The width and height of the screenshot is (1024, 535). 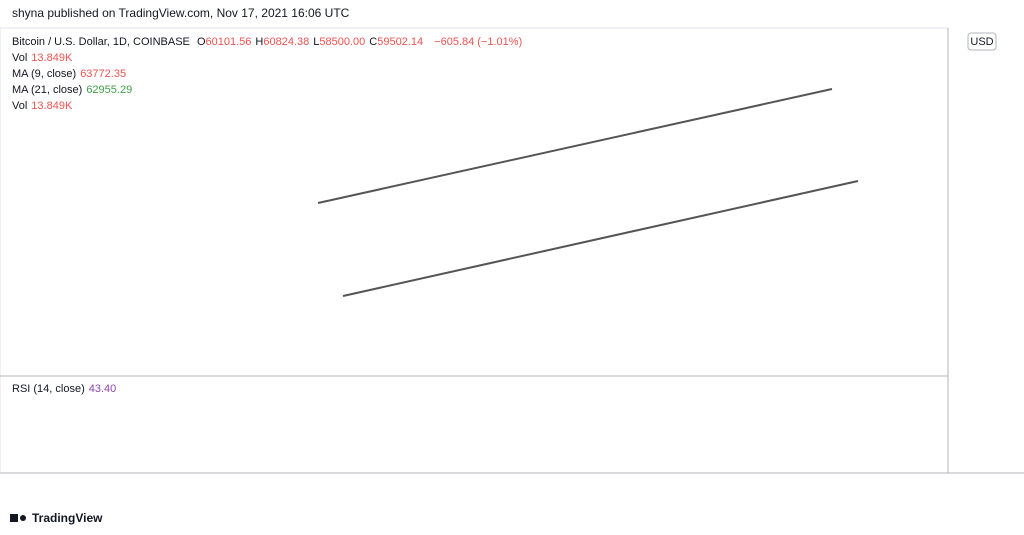 I want to click on footer-logo: TradingView, so click(x=67, y=518).